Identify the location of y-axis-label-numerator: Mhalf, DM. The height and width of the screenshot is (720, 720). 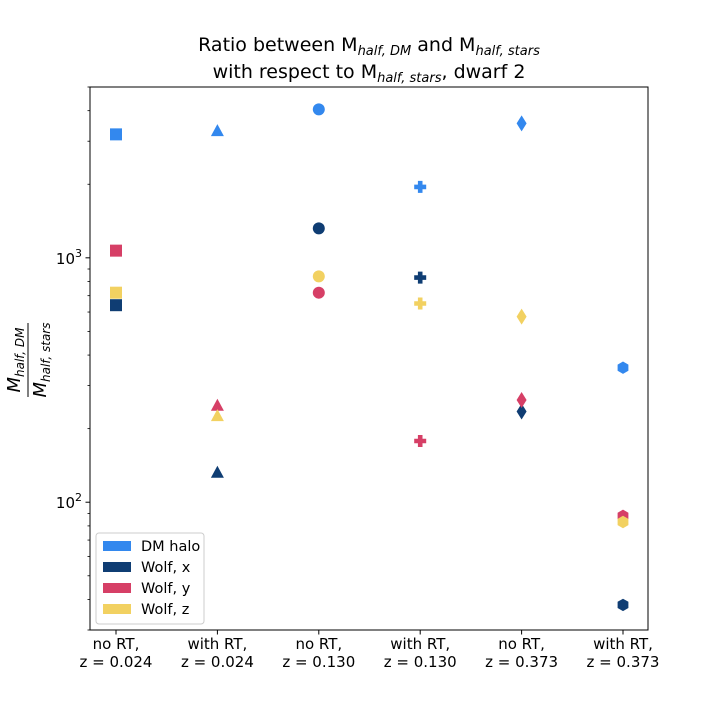
(15, 360).